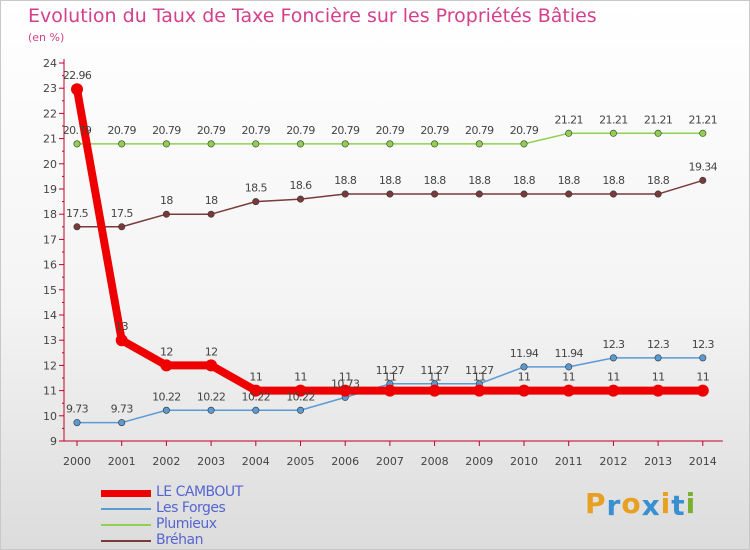  Describe the element at coordinates (77, 461) in the screenshot. I see `x-tick-label: 2000` at that location.